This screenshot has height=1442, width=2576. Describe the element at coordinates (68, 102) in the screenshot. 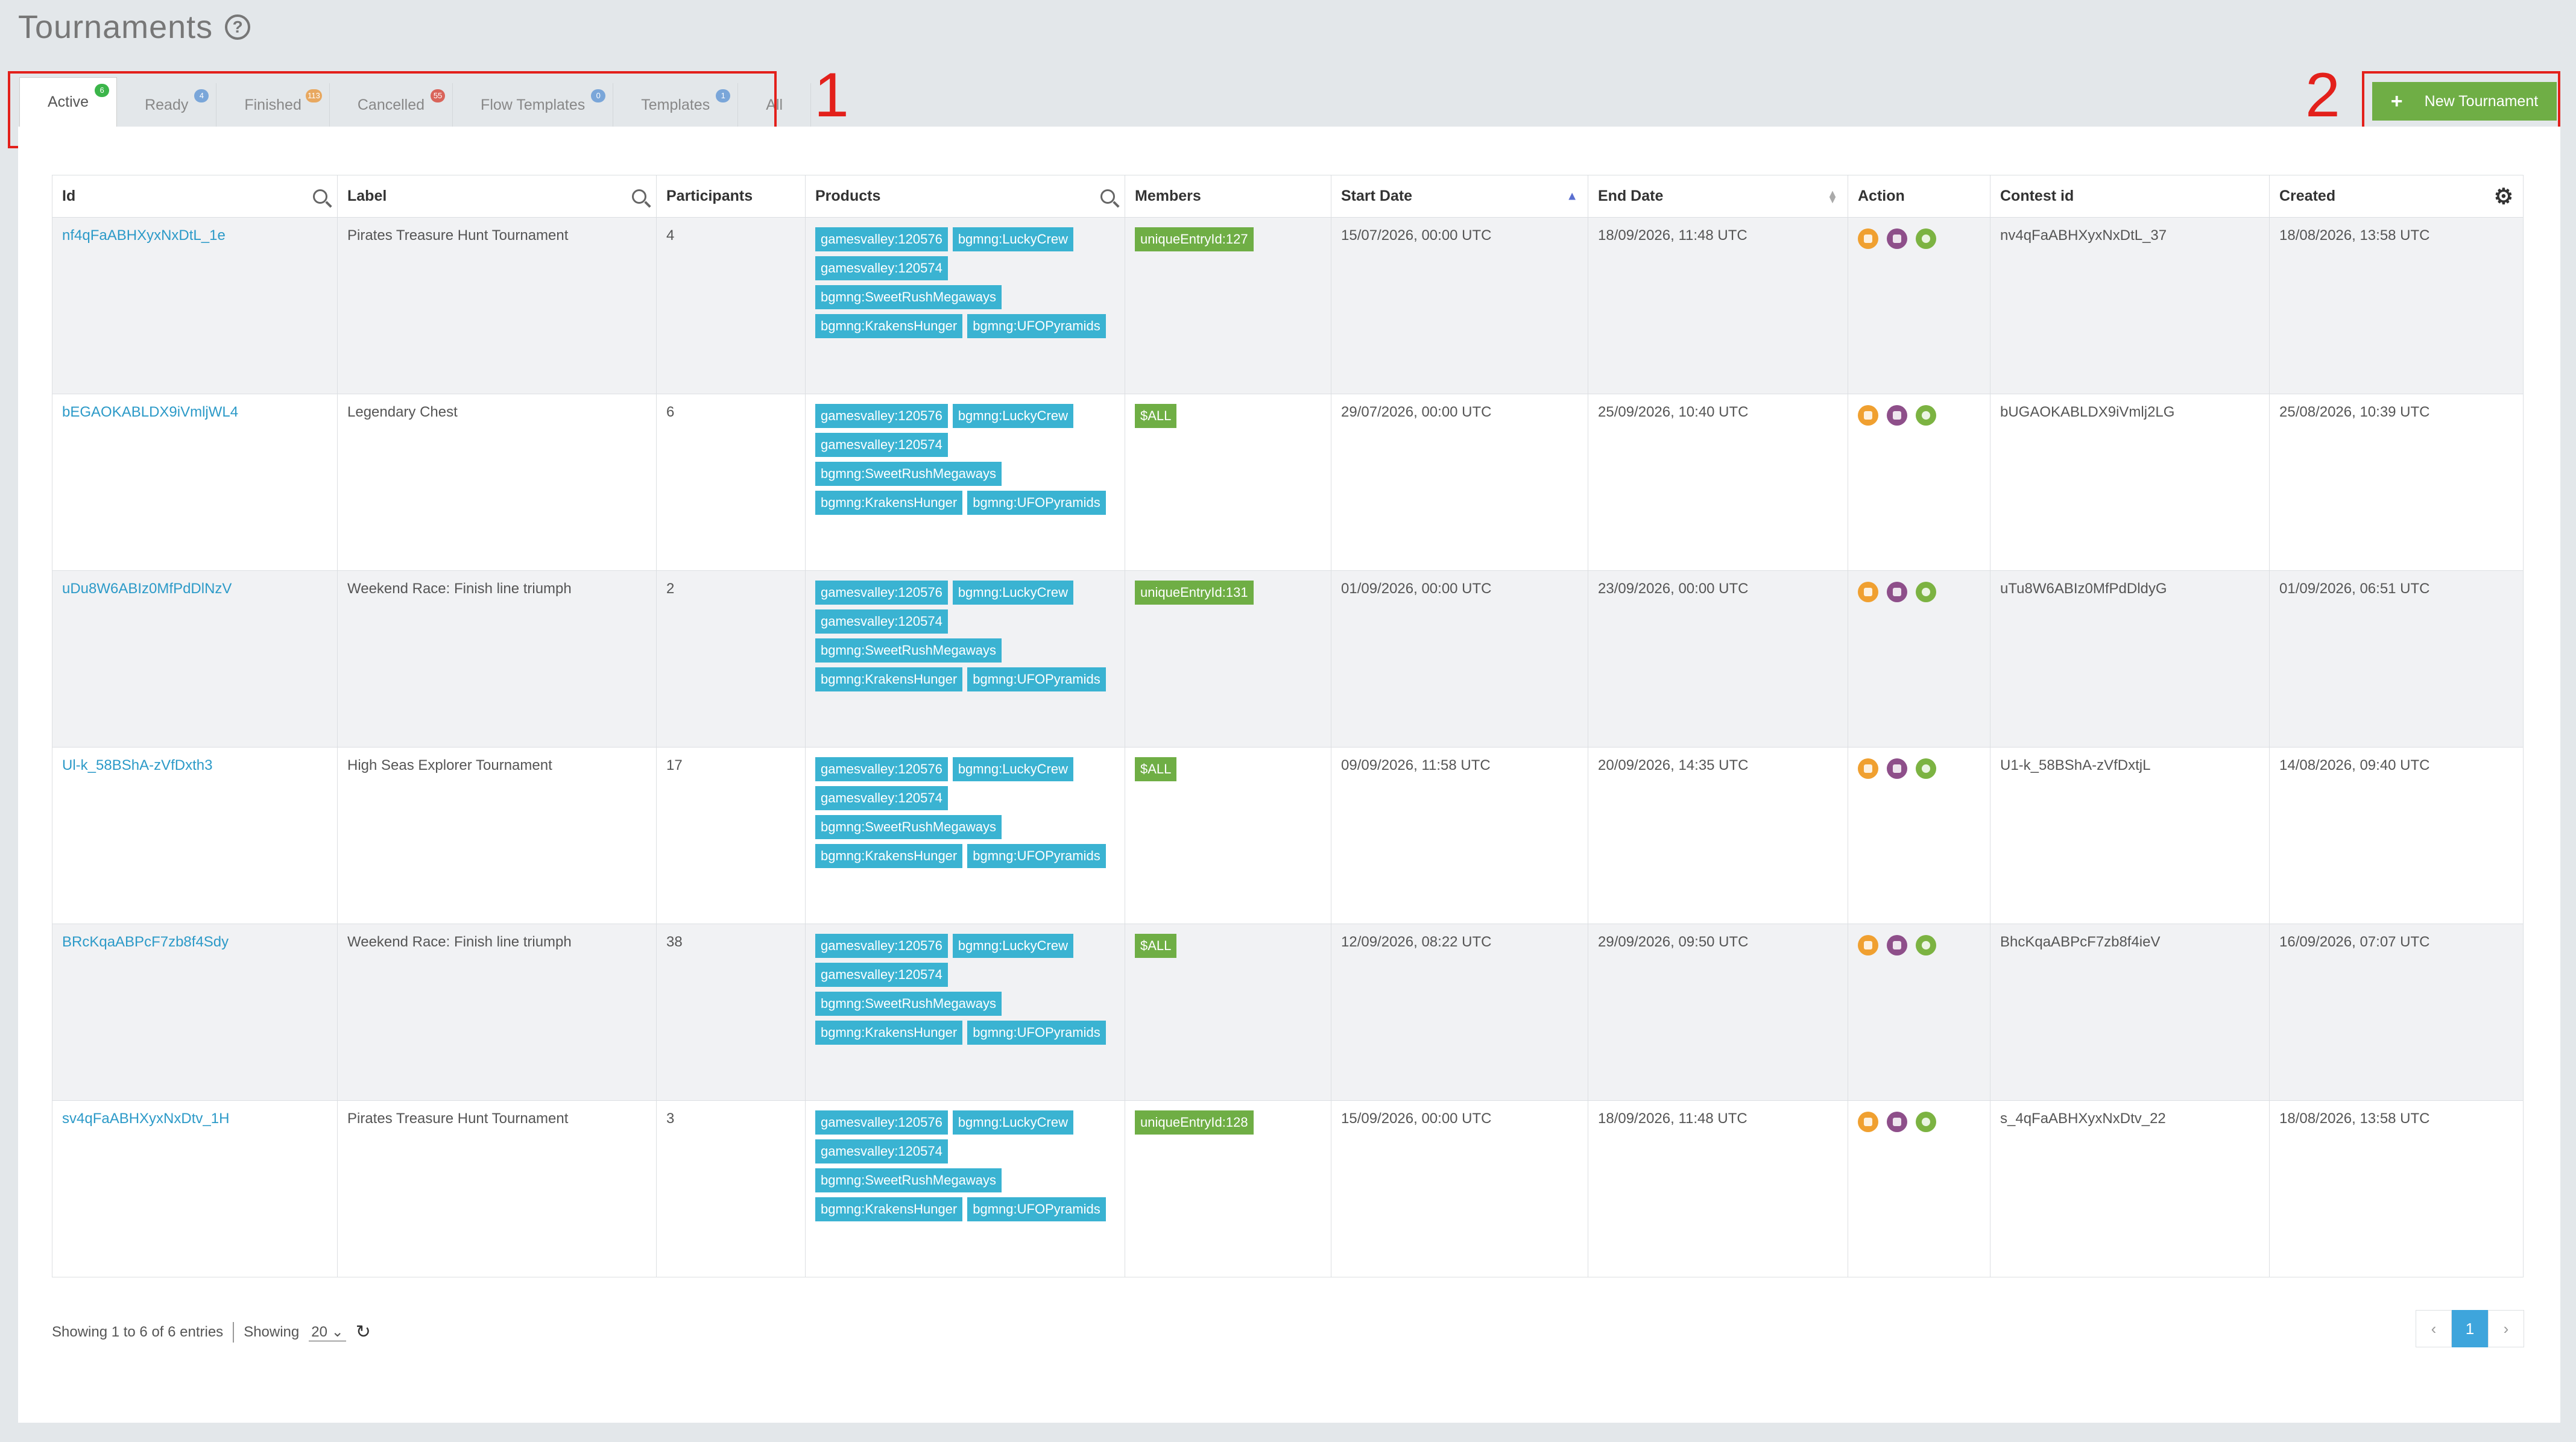

I see `tab-active: Active 6` at that location.